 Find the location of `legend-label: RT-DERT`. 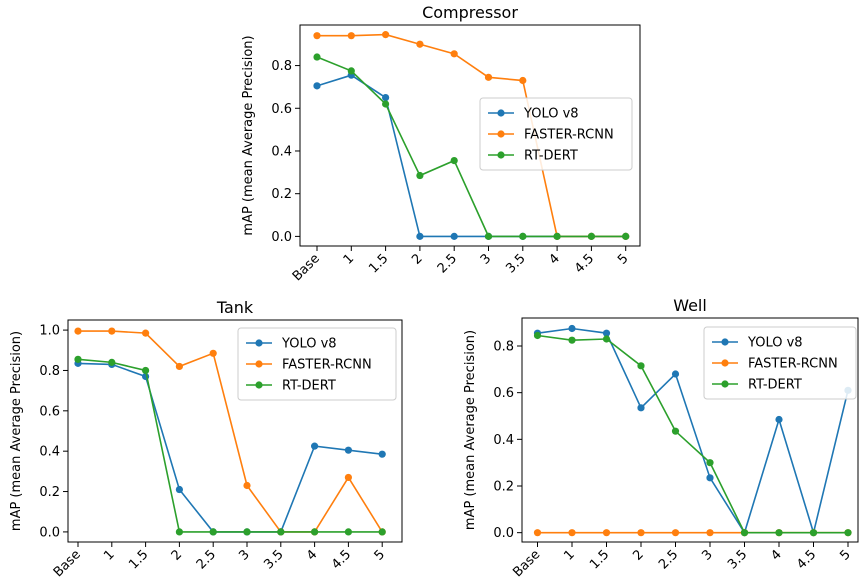

legend-label: RT-DERT is located at coordinates (775, 385).